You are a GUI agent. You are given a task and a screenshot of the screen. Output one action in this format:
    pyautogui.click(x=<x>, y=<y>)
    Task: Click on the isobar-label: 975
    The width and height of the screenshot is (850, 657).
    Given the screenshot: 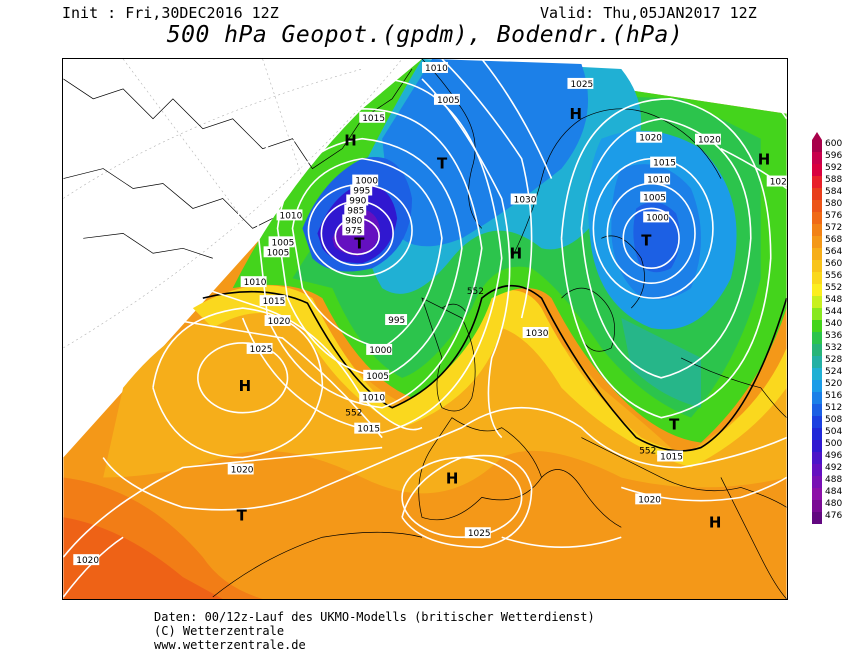 What is the action you would take?
    pyautogui.click(x=353, y=230)
    